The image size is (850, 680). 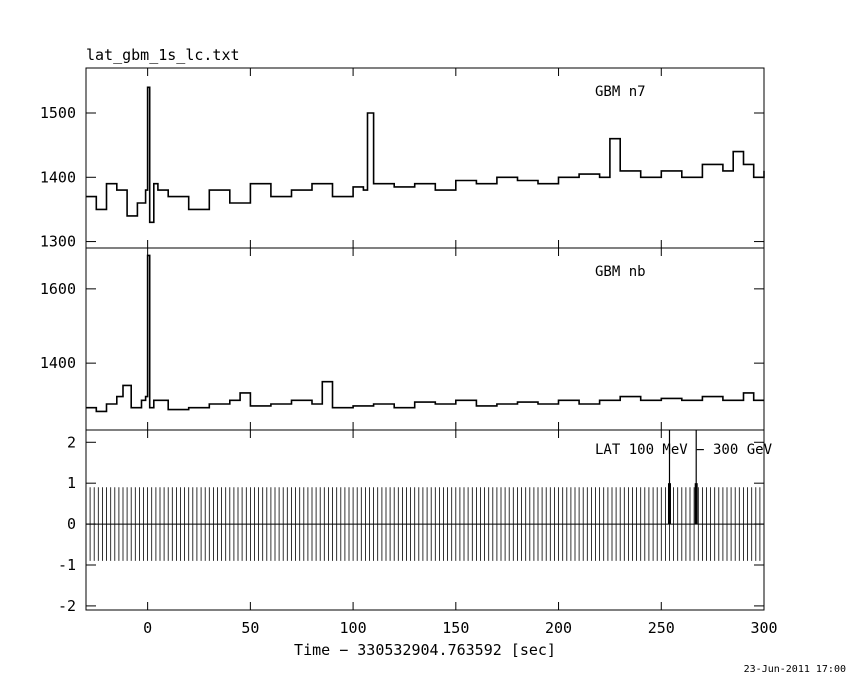 What do you see at coordinates (71, 483) in the screenshot?
I see `y-tick-label: 1` at bounding box center [71, 483].